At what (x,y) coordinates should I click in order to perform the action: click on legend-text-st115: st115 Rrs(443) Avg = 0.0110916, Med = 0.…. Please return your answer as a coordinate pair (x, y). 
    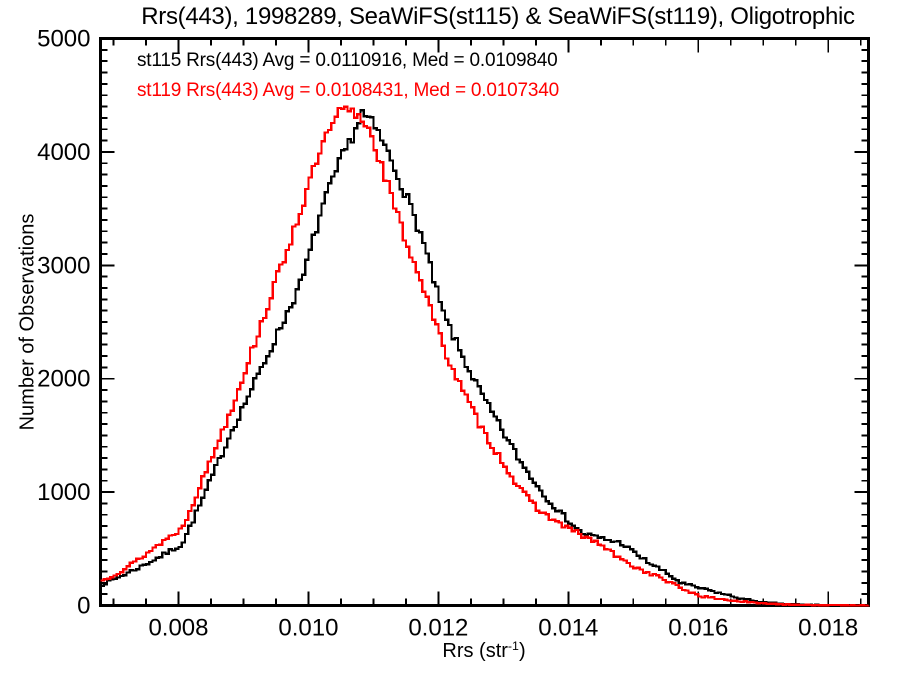
    Looking at the image, I should click on (347, 60).